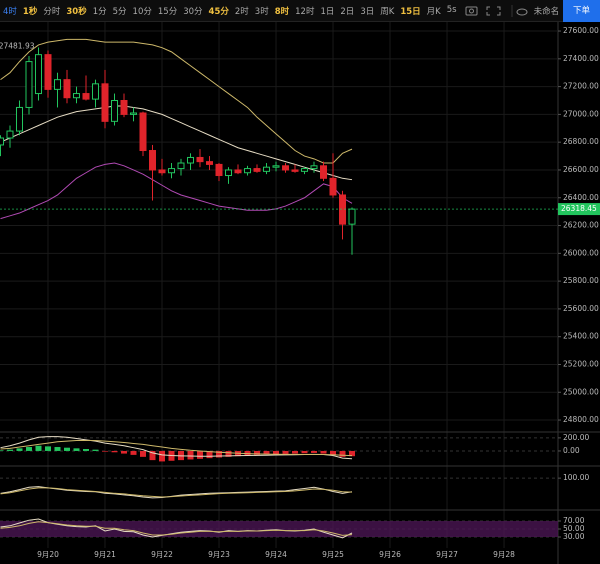 This screenshot has height=564, width=600. What do you see at coordinates (119, 11) in the screenshot?
I see `interval-button: 5分` at bounding box center [119, 11].